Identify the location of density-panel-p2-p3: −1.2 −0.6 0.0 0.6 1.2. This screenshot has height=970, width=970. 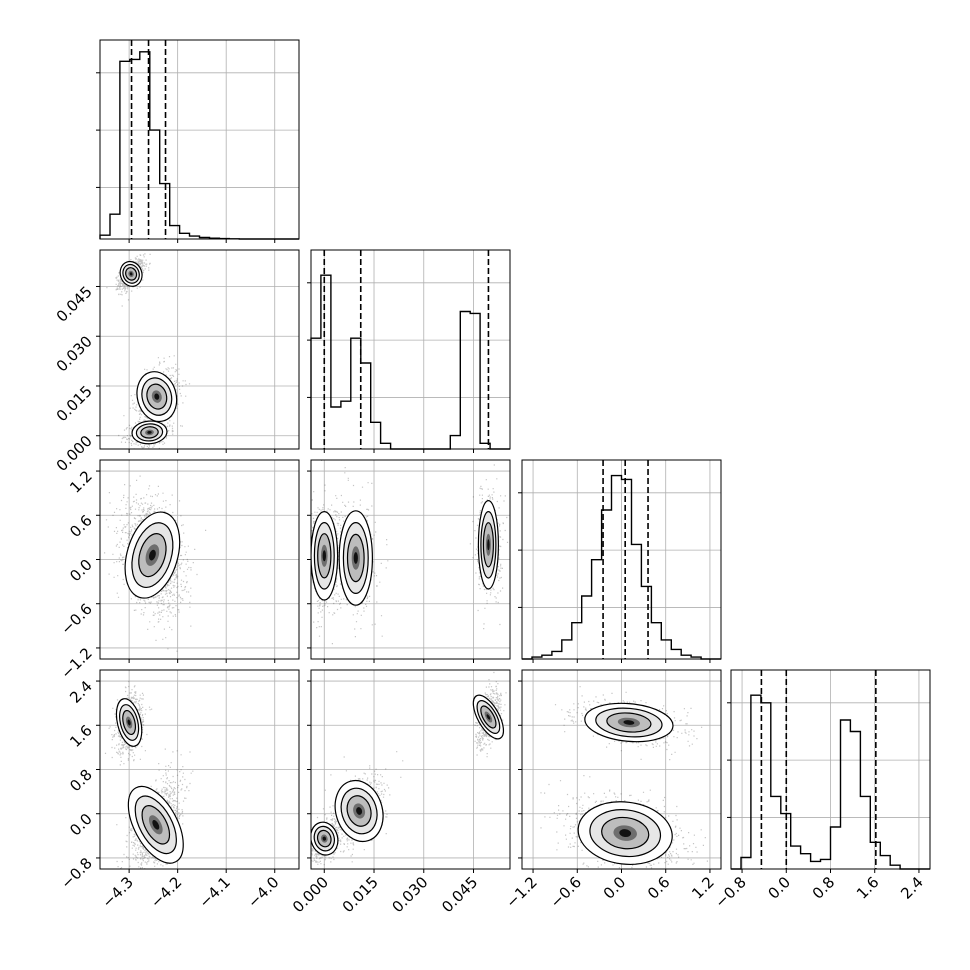
(612, 790).